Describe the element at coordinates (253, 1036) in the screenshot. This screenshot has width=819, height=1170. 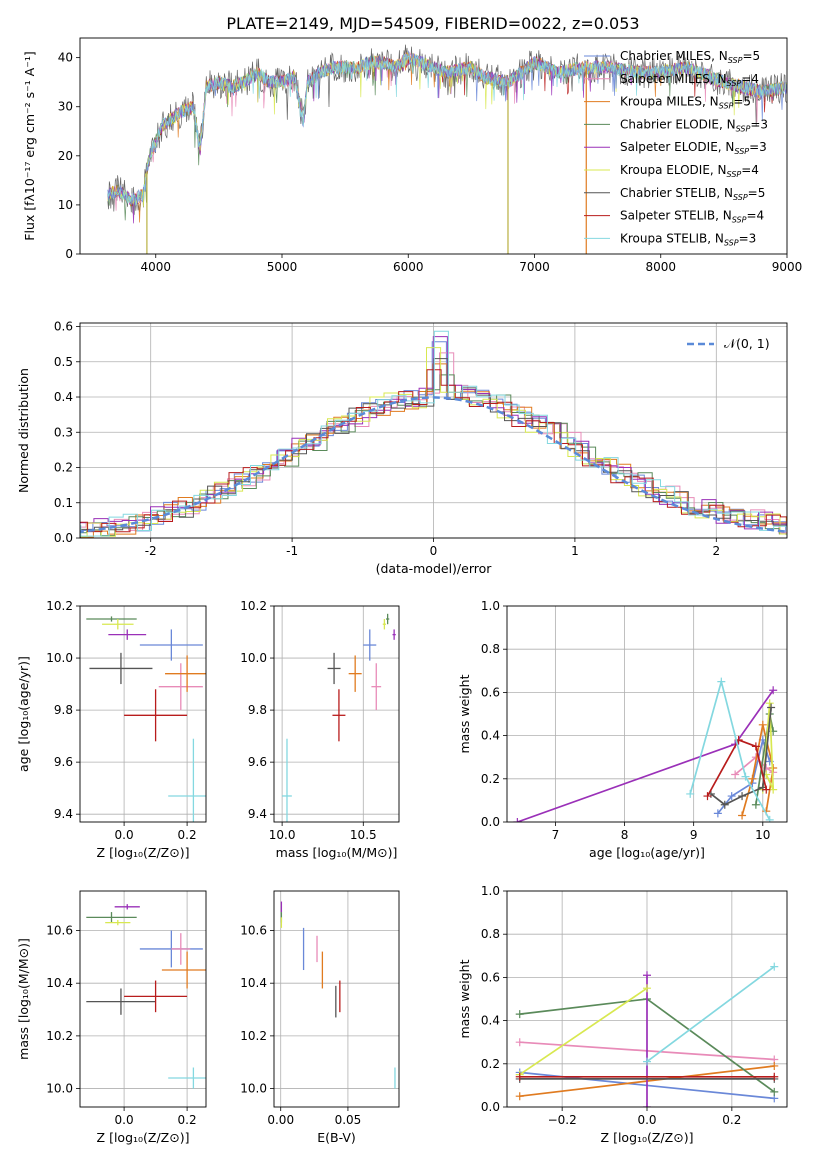
I see `y-tick-label: 10.2` at that location.